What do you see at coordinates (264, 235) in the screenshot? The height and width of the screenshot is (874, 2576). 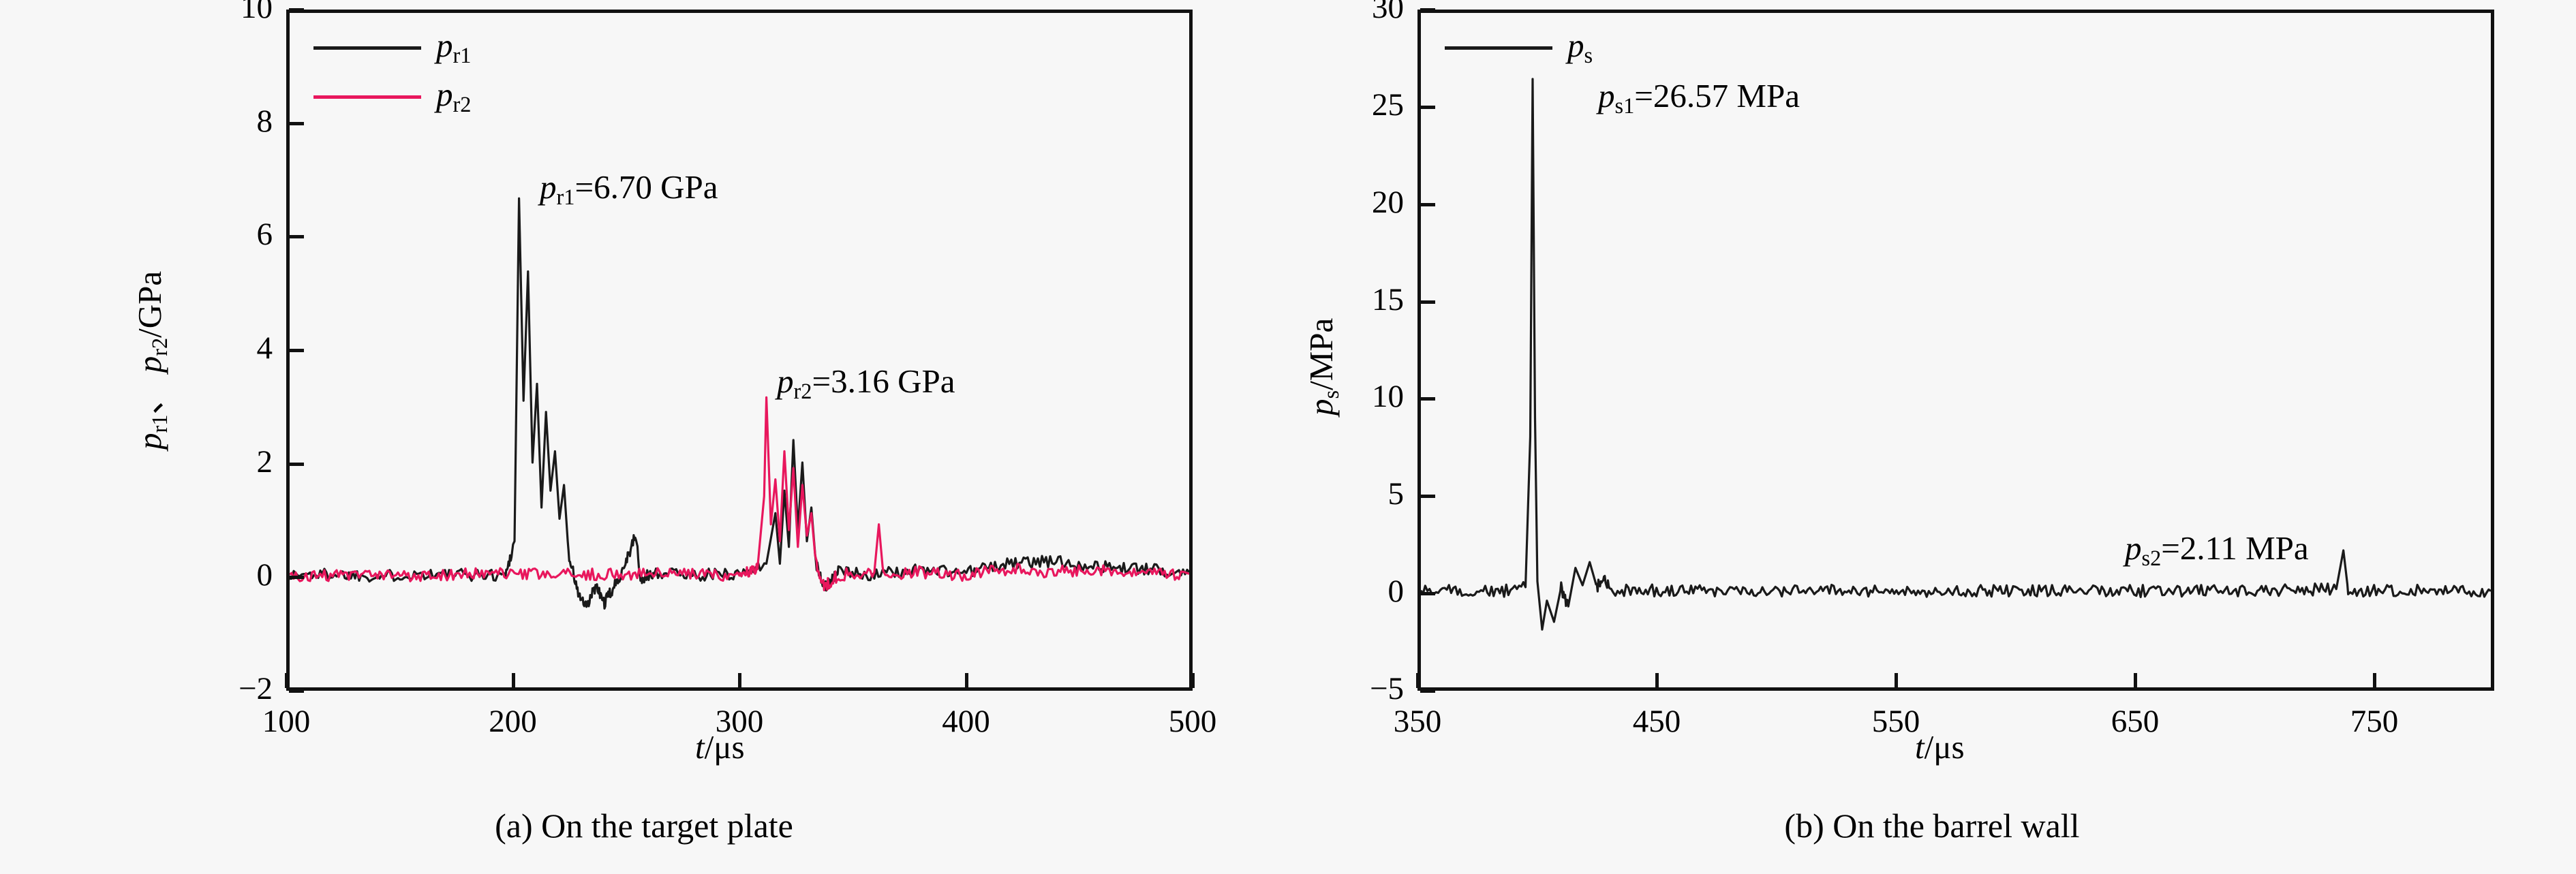 I see `y-tick-6: 6` at bounding box center [264, 235].